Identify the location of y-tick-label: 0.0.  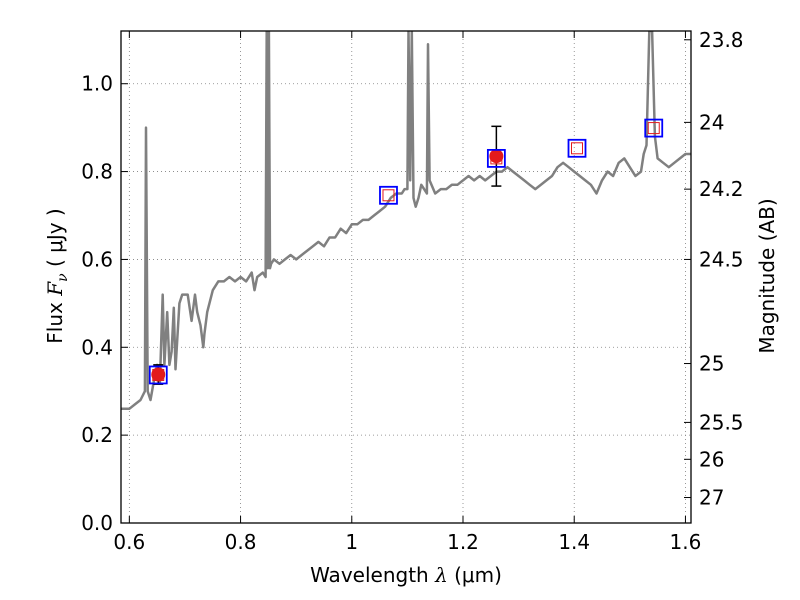
(97, 523).